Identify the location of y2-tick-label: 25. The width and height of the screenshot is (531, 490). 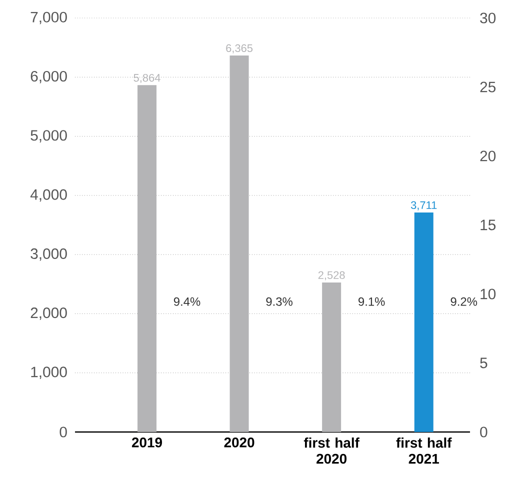
(488, 87).